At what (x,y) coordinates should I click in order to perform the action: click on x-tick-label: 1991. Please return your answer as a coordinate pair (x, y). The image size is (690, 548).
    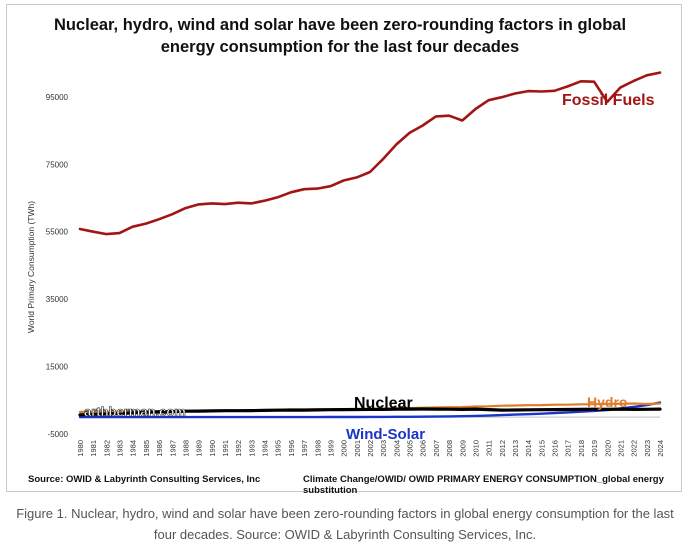
    Looking at the image, I should click on (225, 448).